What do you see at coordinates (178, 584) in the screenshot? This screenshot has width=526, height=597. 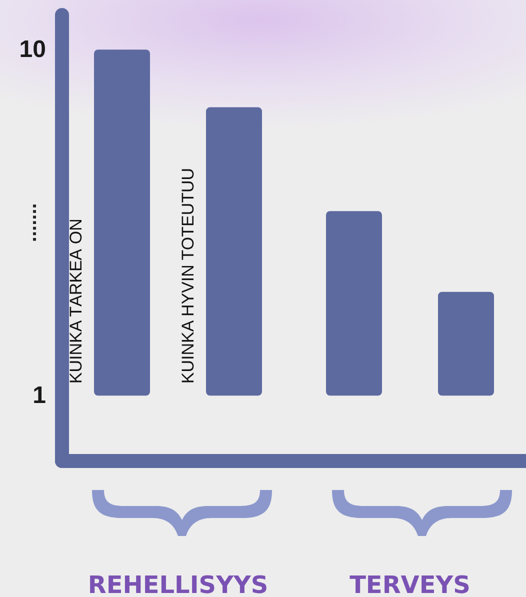 I see `x-tick-label: REHELLISYYS` at bounding box center [178, 584].